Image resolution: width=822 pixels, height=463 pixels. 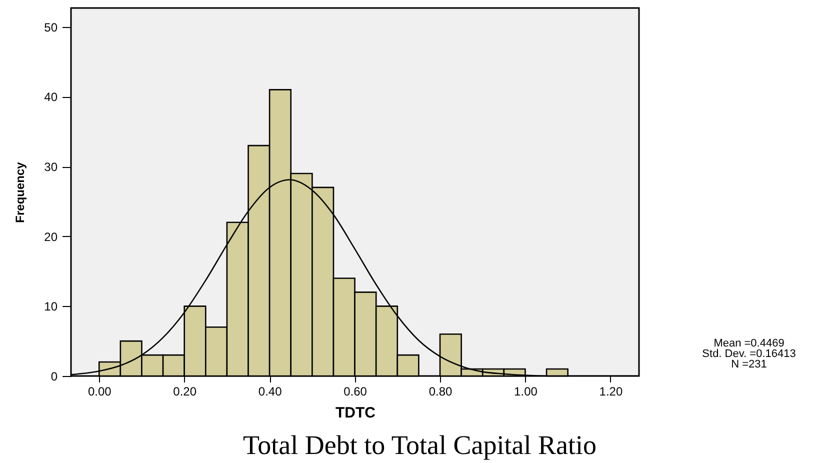 I want to click on text: Mean =0.4469, so click(x=749, y=343).